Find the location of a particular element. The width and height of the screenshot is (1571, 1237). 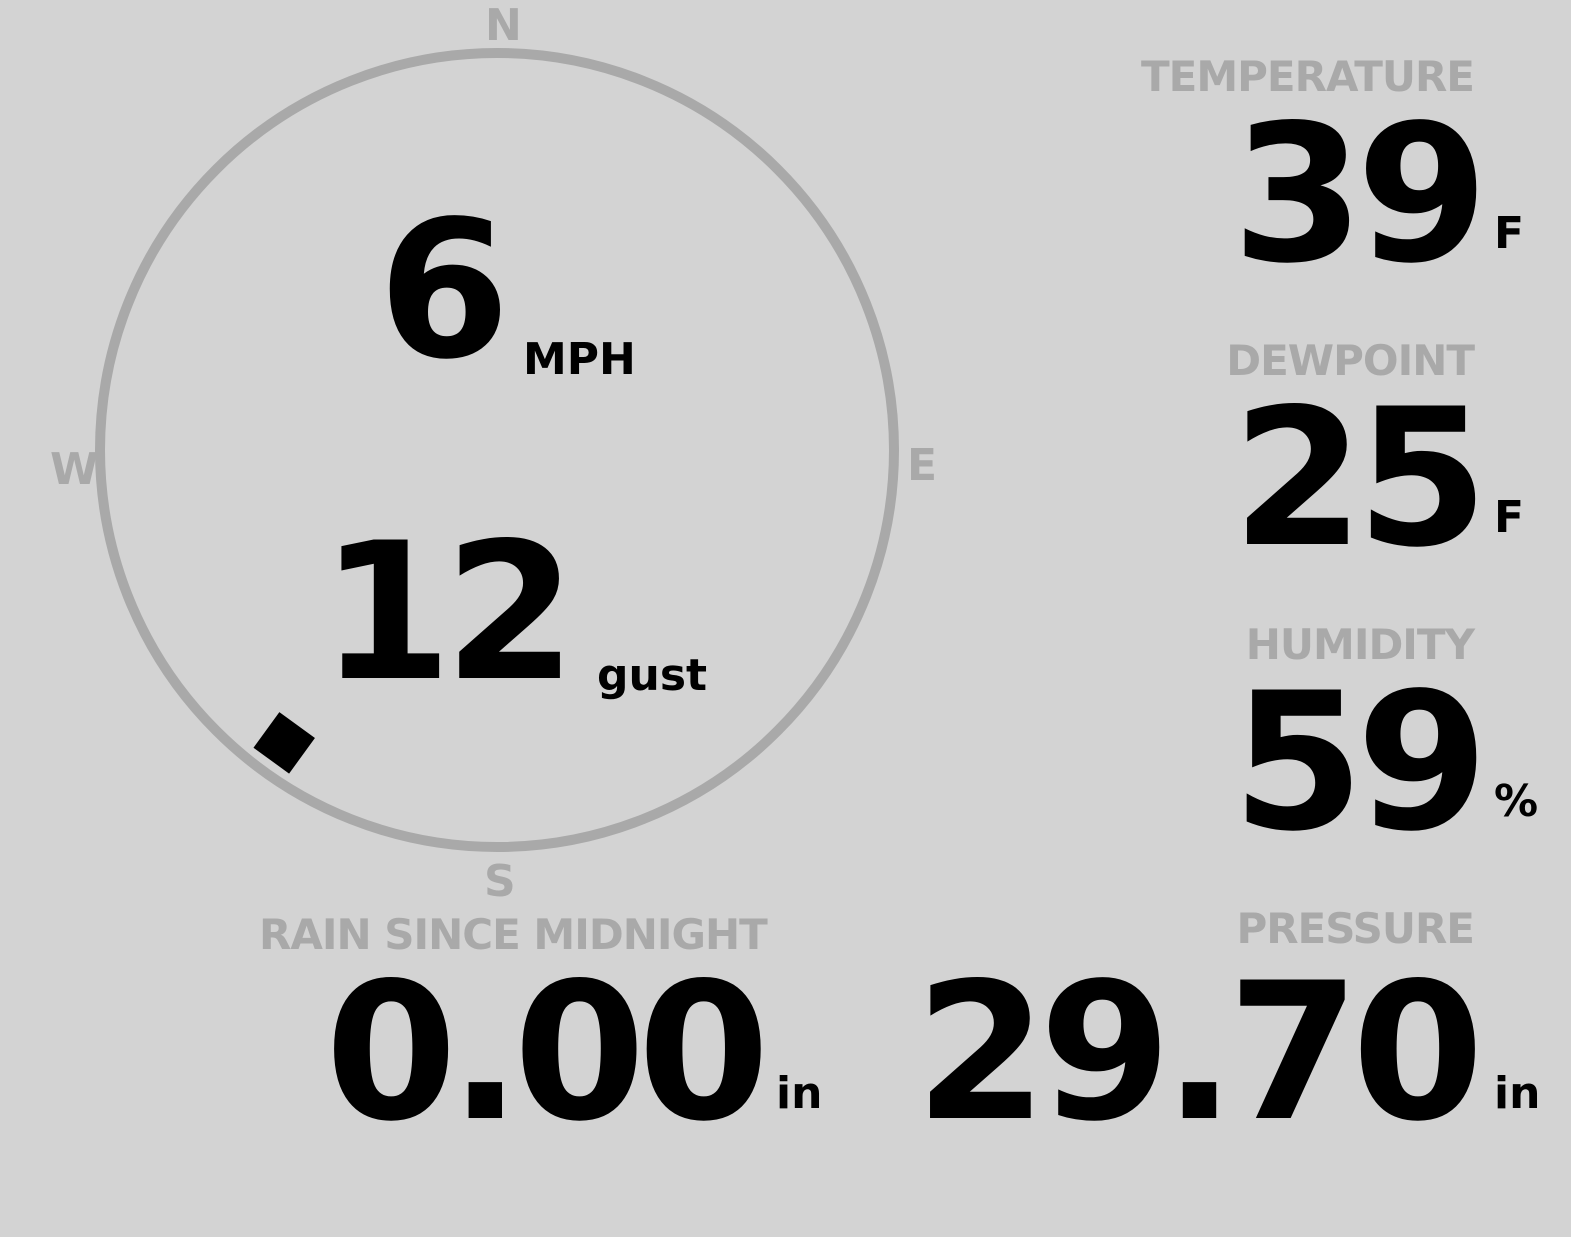

temperature-unit: F is located at coordinates (1509, 233).